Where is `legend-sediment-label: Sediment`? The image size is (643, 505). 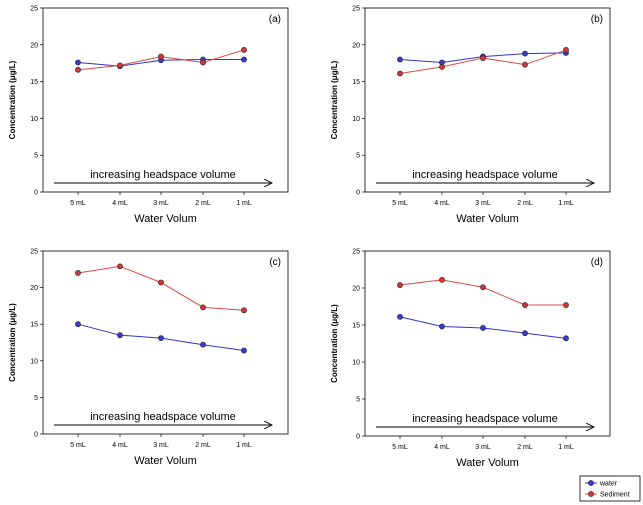
legend-sediment-label: Sediment is located at coordinates (615, 495).